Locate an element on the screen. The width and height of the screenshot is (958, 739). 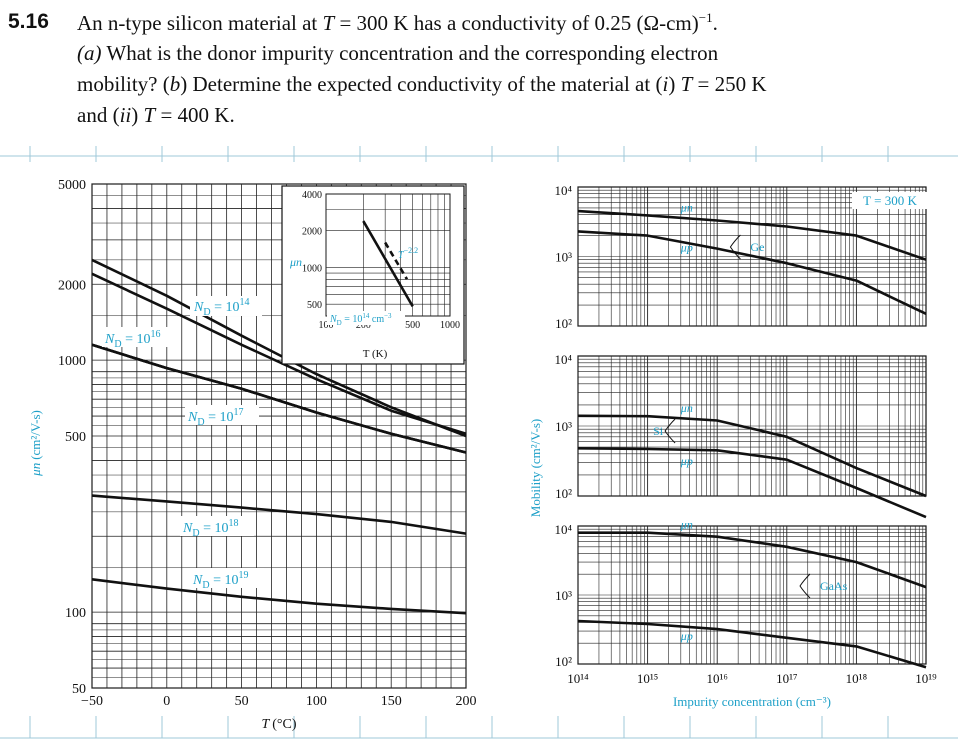
inset-doping-label: ND = 1014 cm−3 is located at coordinates (366, 319).